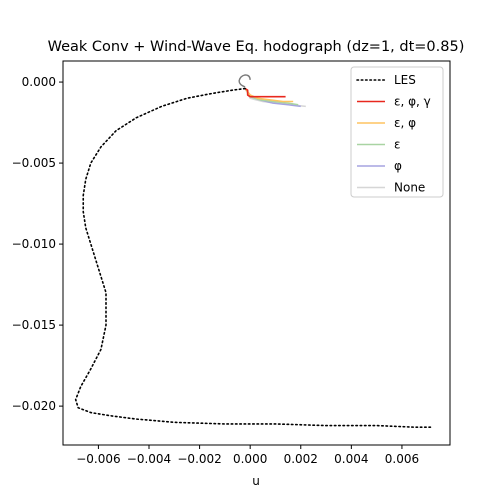 The image size is (500, 500). What do you see at coordinates (402, 459) in the screenshot?
I see `x-tick-label: 0.006` at bounding box center [402, 459].